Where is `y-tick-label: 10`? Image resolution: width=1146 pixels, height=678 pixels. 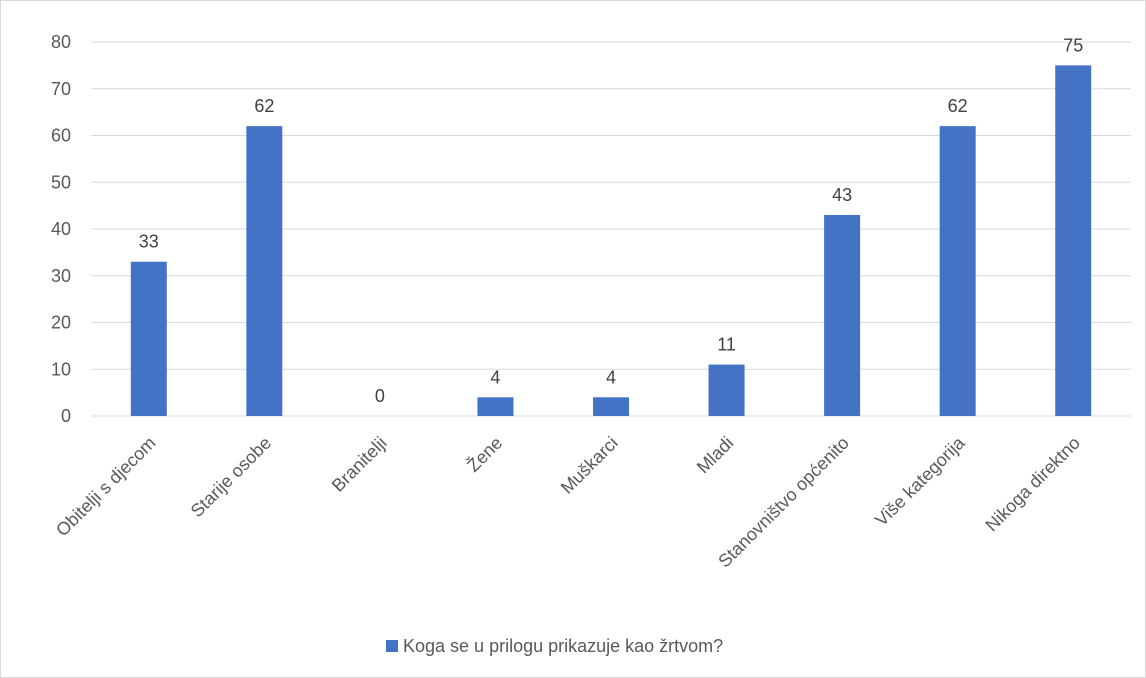
y-tick-label: 10 is located at coordinates (61, 369).